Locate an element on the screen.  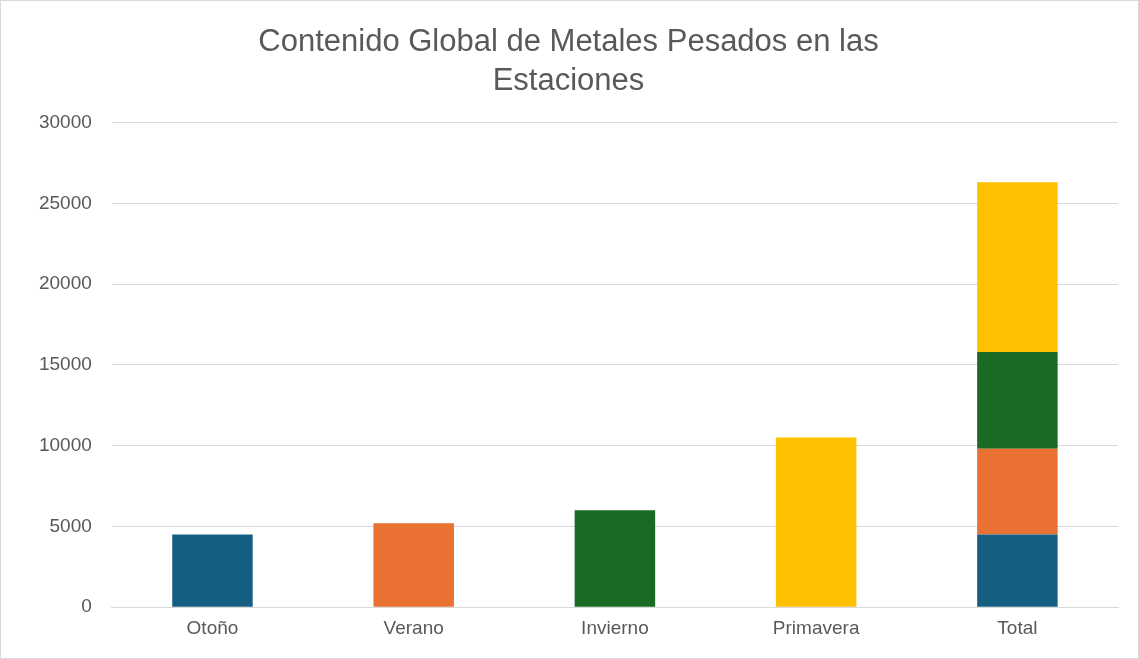
x-tick-label: Otoño is located at coordinates (212, 627).